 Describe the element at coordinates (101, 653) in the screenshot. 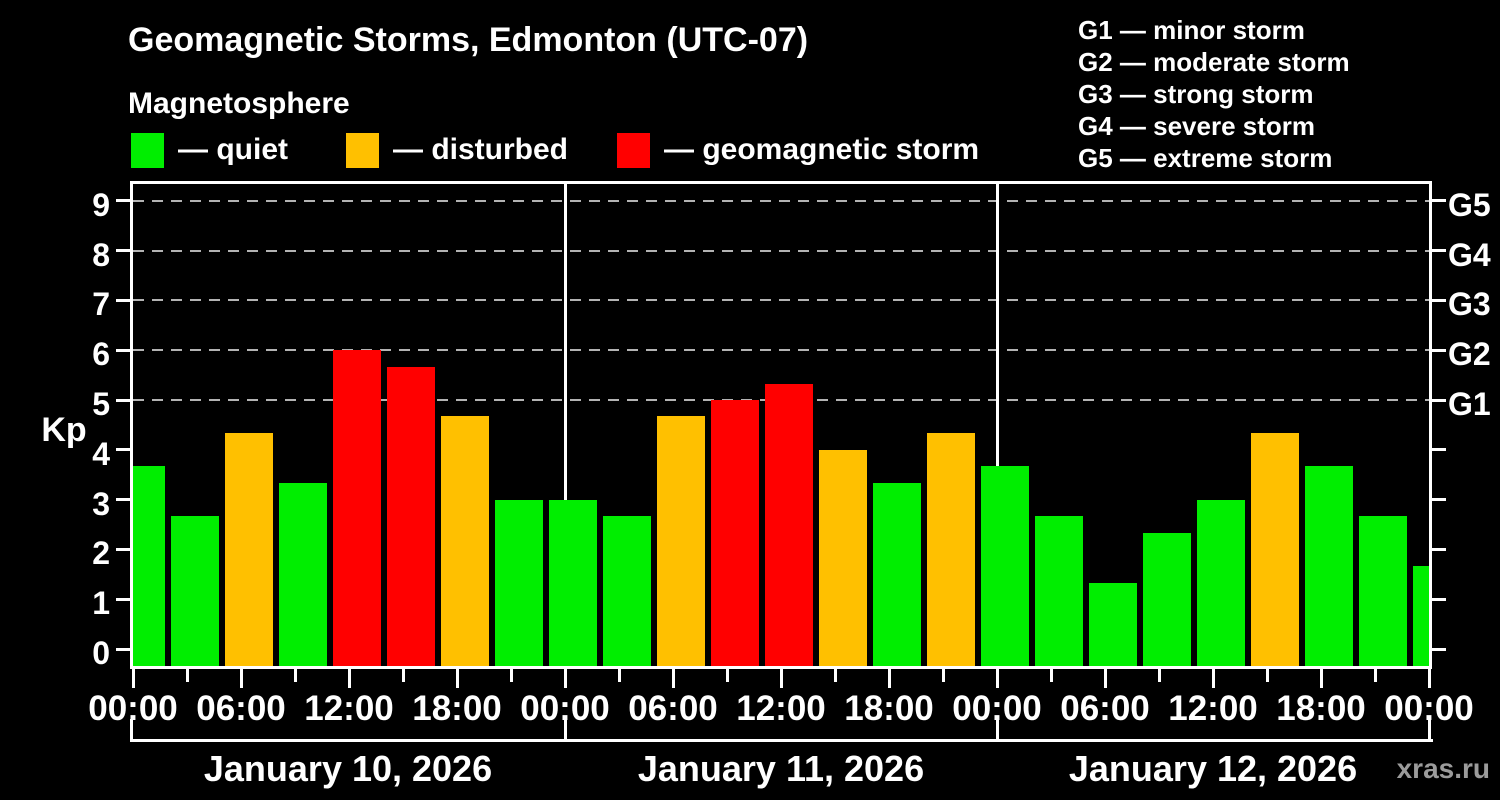

I see `kp-axis-label: 0` at that location.